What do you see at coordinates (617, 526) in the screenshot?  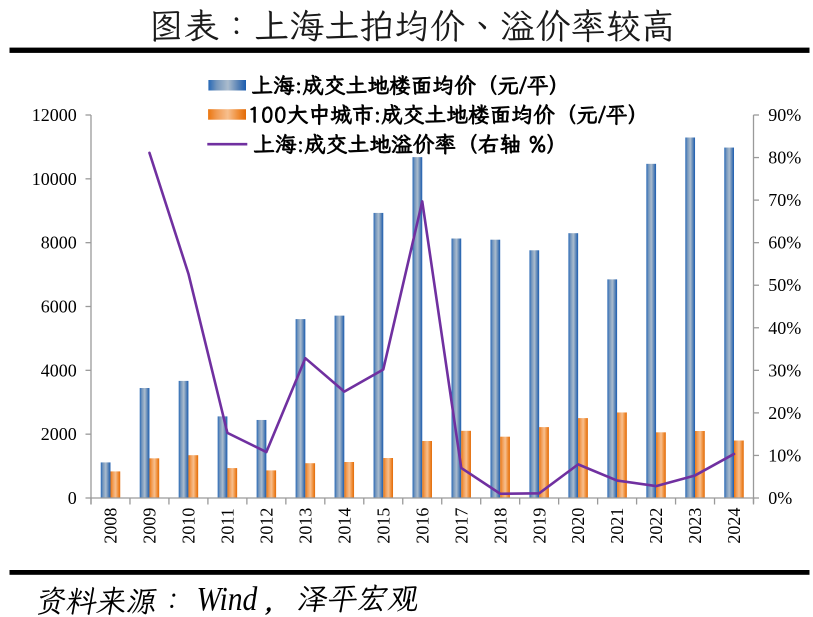 I see `svg-text: 2021` at bounding box center [617, 526].